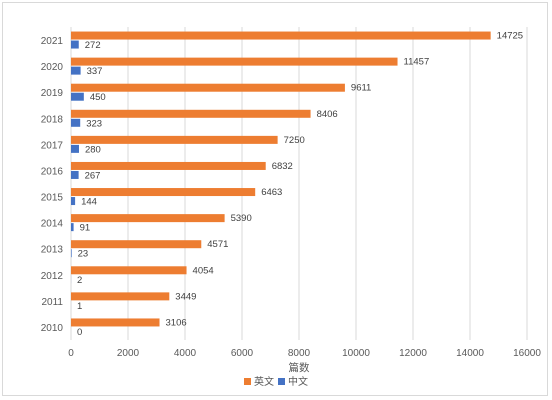 Image resolution: width=552 pixels, height=400 pixels. I want to click on x-axis-tick-labels: 0 2000 4000 6000 8000 10000 12000 14000 16000, so click(304, 353).